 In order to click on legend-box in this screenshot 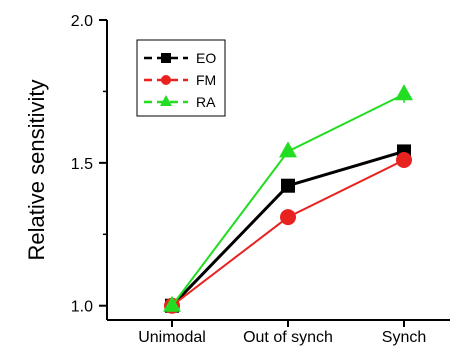, I will do `click(181, 78)`.